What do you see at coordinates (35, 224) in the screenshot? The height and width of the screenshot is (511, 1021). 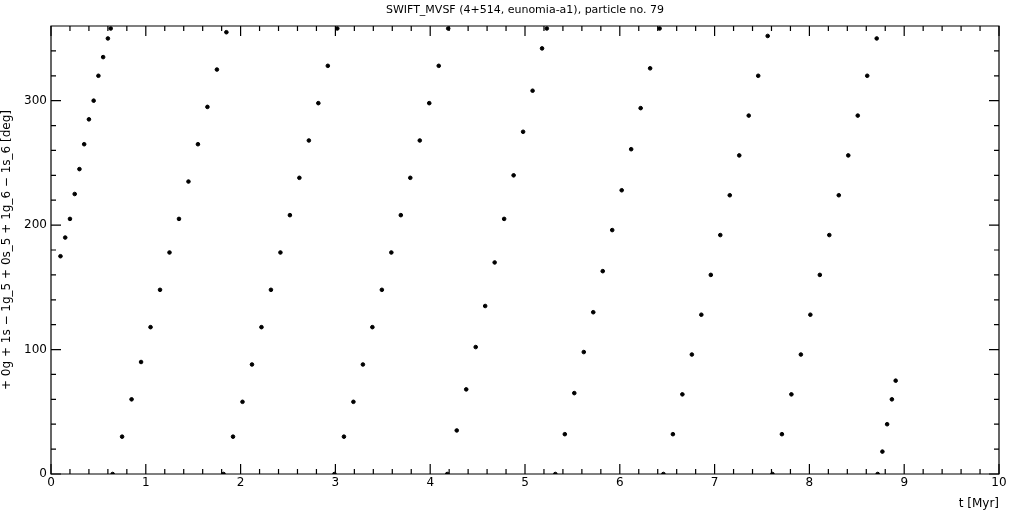 I see `y-tick-label: 200` at bounding box center [35, 224].